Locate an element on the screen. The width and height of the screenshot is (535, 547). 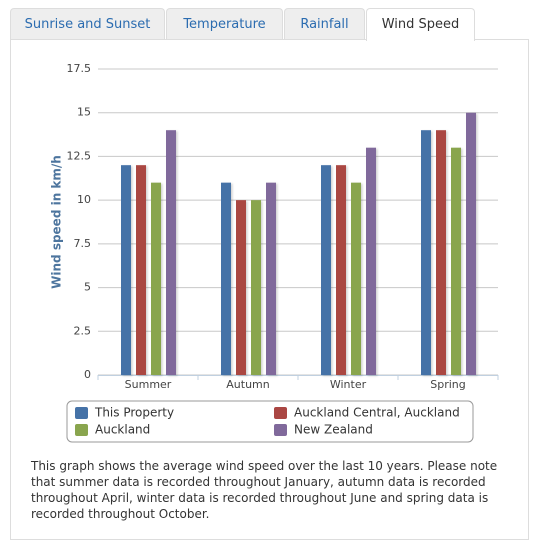
y-tick-label: 17.5 is located at coordinates (79, 68).